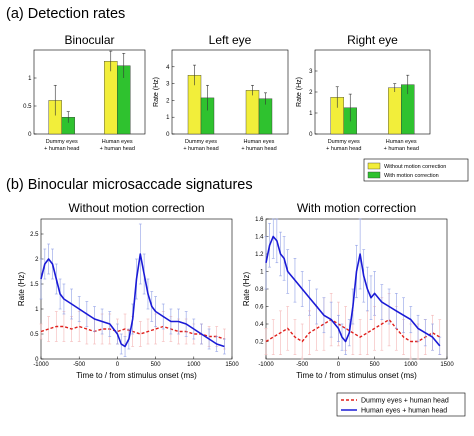  What do you see at coordinates (411, 176) in the screenshot?
I see `legend-label: With motion correction` at bounding box center [411, 176].